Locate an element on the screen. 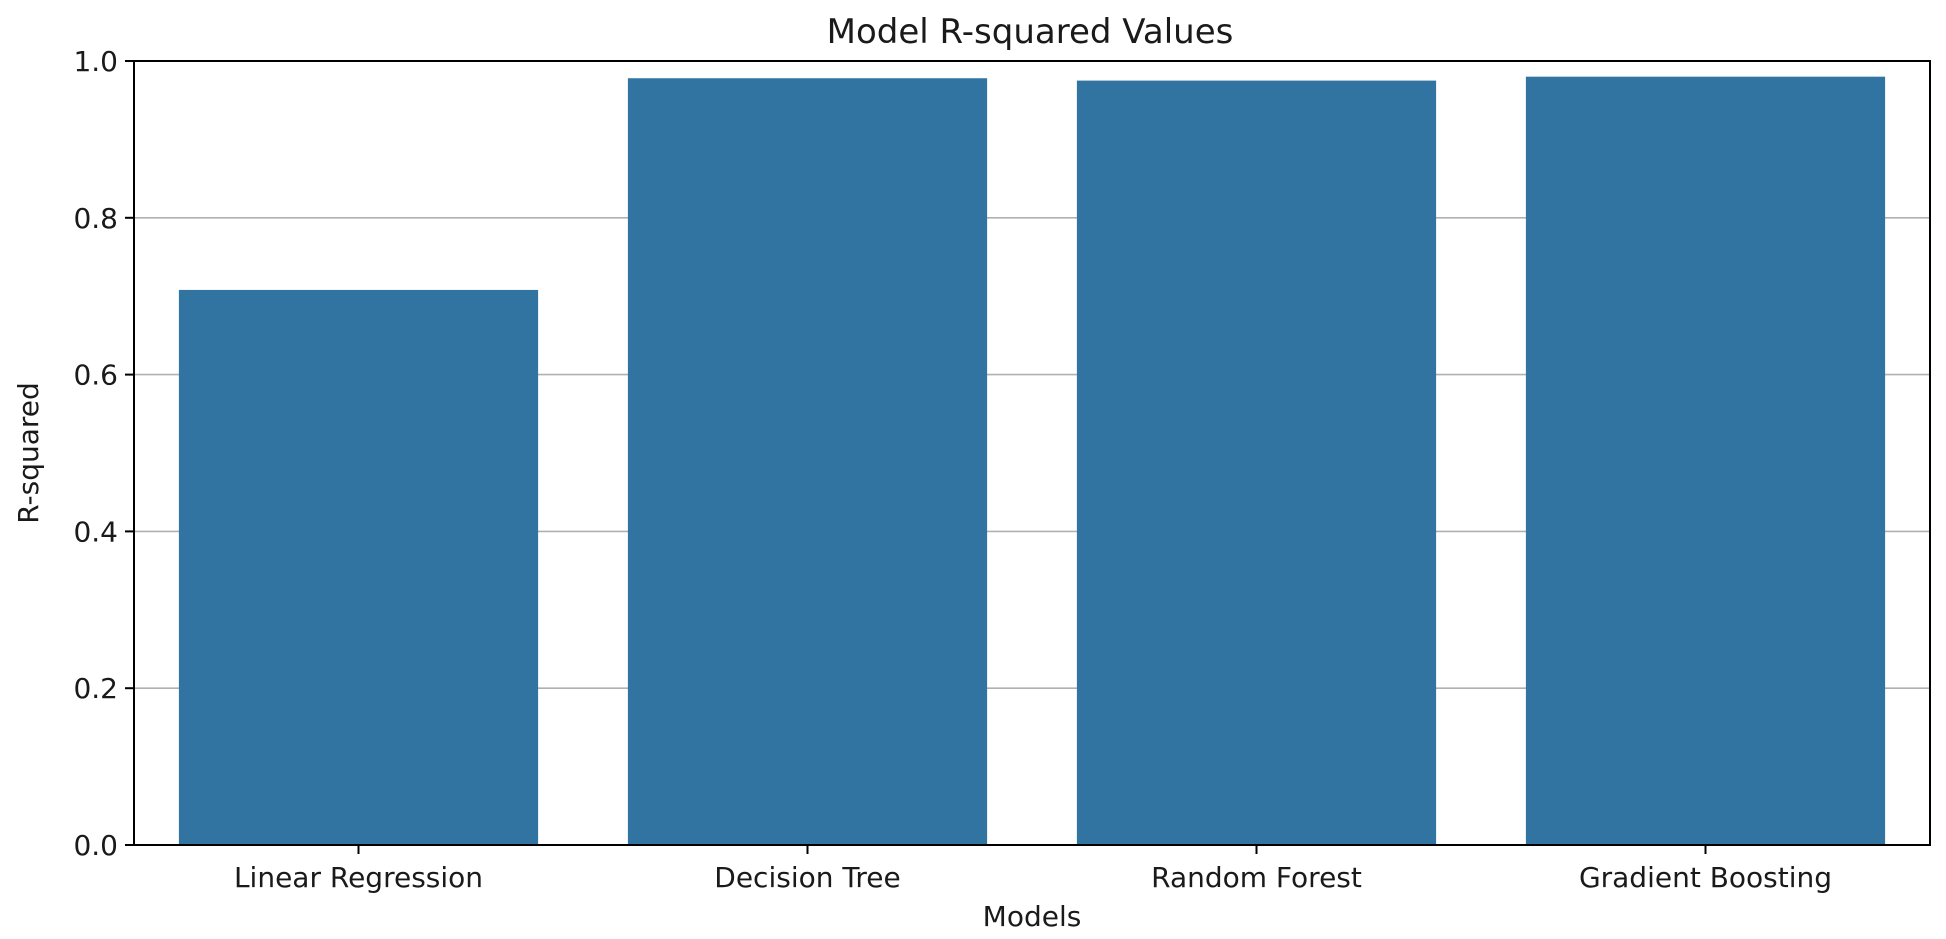  y-tick-label: 1.0 is located at coordinates (95, 61).